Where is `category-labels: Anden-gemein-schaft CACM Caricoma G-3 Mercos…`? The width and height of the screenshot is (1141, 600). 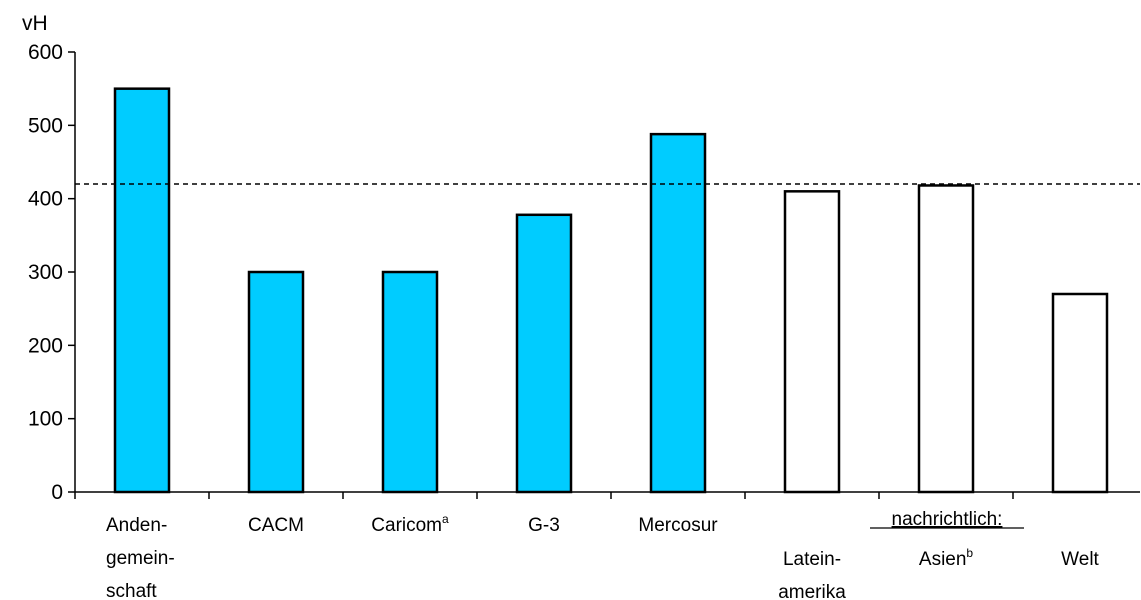 category-labels: Anden-gemein-schaft CACM Caricoma G-3 Mercos… is located at coordinates (603, 556).